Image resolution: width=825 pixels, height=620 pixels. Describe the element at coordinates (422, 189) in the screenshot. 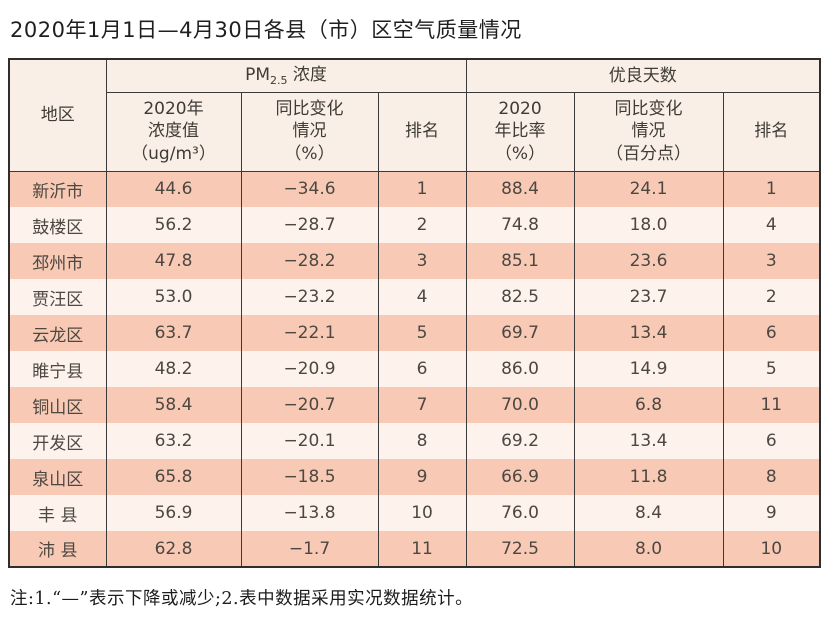

I see `pm-rank-cell: 1` at that location.